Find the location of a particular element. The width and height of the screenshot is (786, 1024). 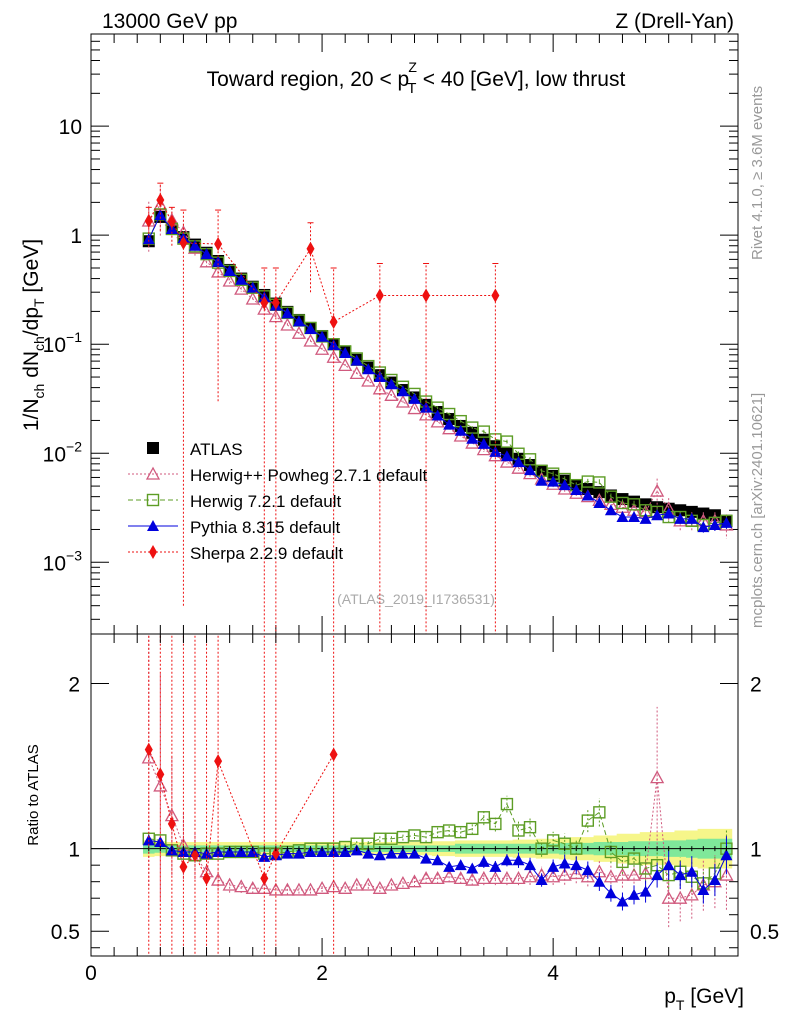

title-part-sub: T is located at coordinates (411, 88).